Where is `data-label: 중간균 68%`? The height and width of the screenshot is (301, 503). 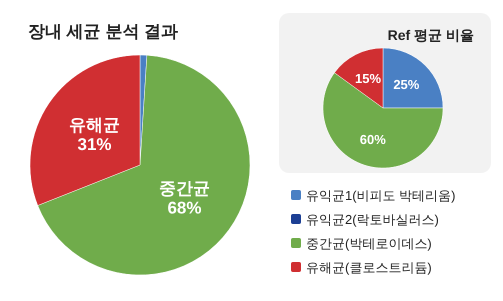
data-label: 중간균 68% is located at coordinates (184, 198).